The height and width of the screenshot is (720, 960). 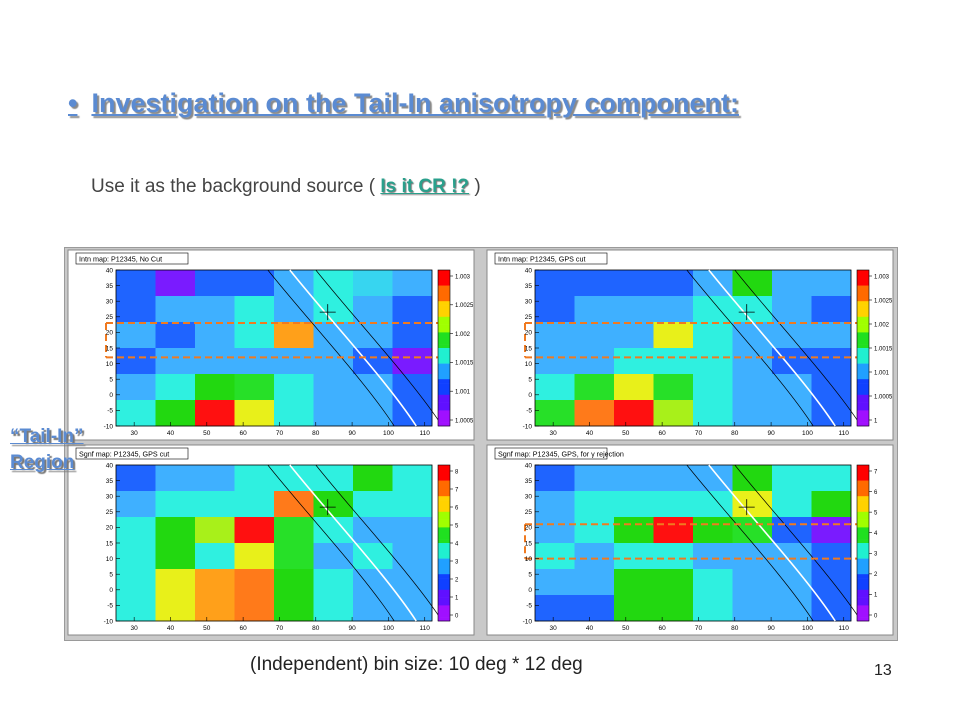 What do you see at coordinates (457, 562) in the screenshot?
I see `colorbar-tick-label: 3` at bounding box center [457, 562].